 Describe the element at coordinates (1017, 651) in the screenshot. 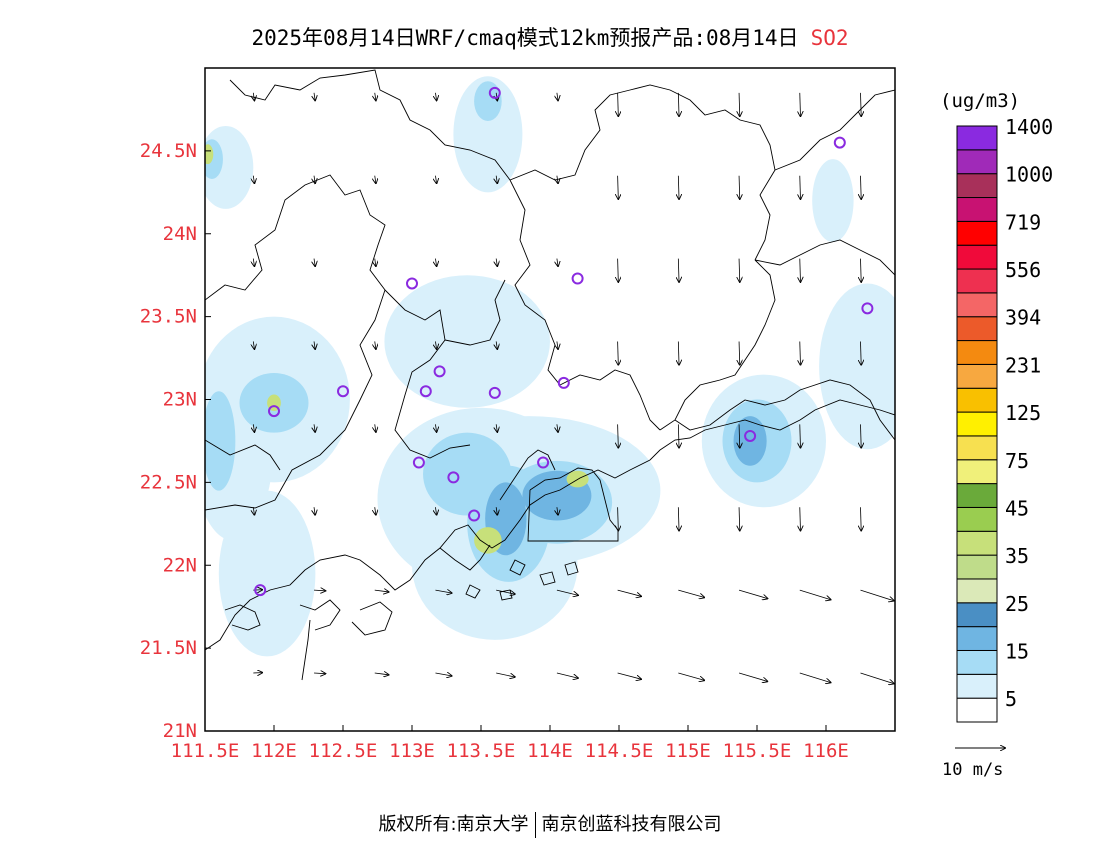

I see `colorbar-label: 15` at that location.